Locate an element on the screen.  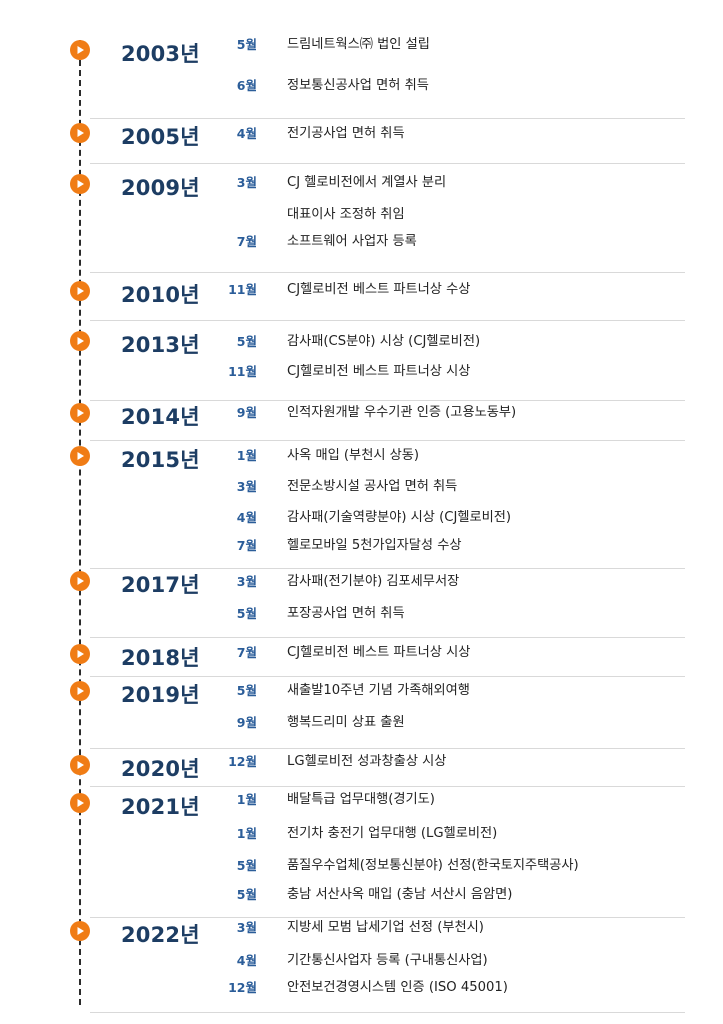
history-entry: 1월 전기차 충전기 업무대행 (LG헬로비전) is located at coordinates (361, 834).